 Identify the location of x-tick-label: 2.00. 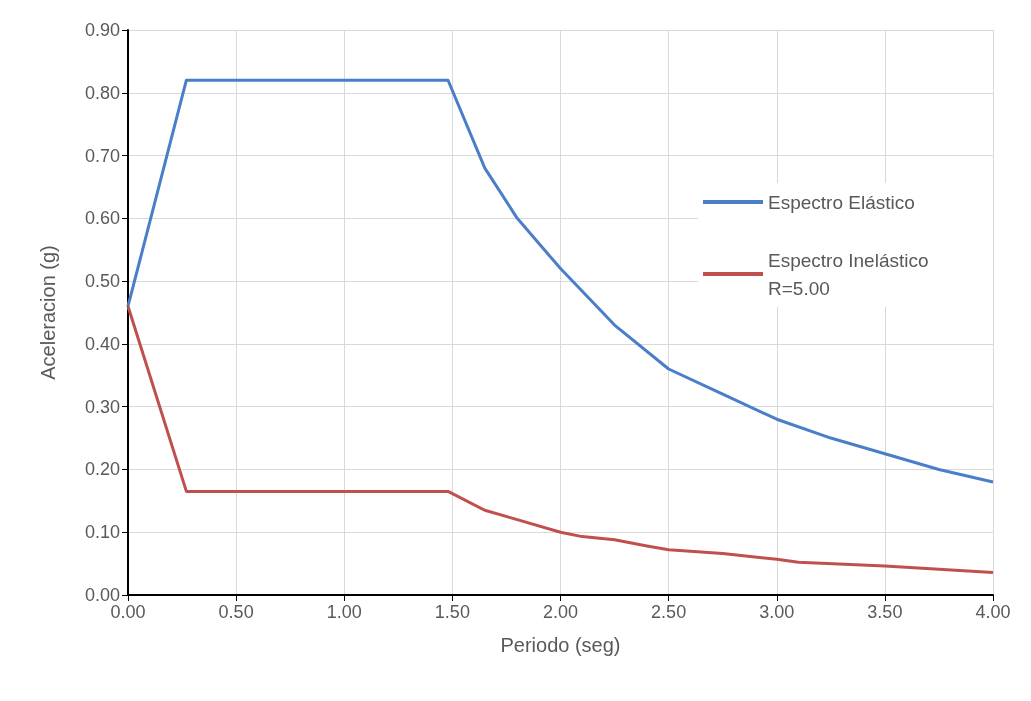
(560, 612).